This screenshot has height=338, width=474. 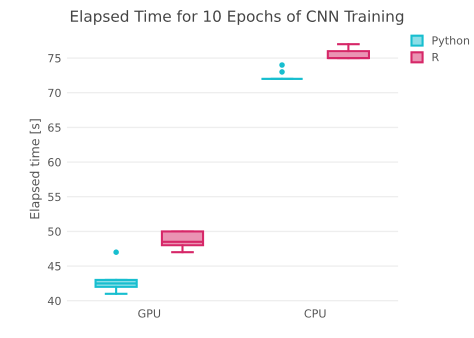 I want to click on y-tick-label: 65, so click(x=54, y=127).